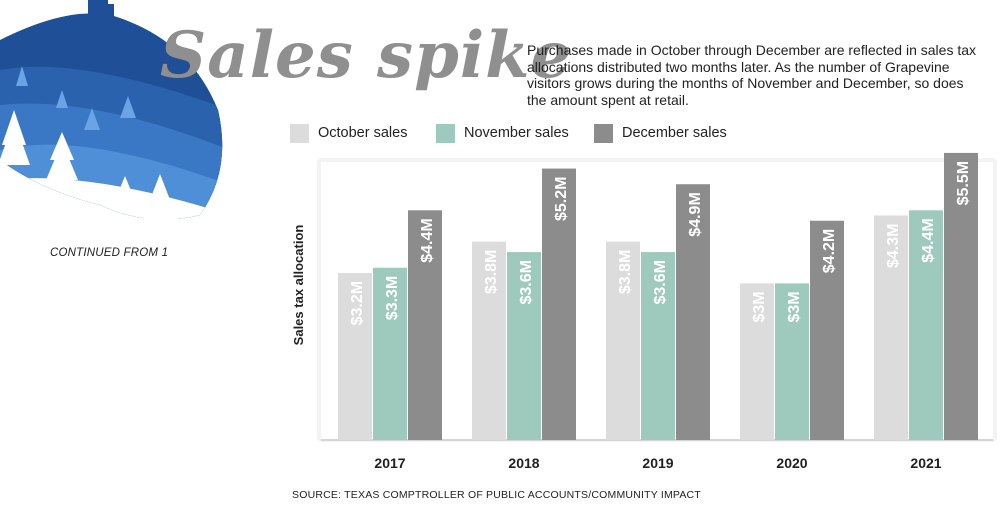  I want to click on ornament-illustration, so click(111, 111).